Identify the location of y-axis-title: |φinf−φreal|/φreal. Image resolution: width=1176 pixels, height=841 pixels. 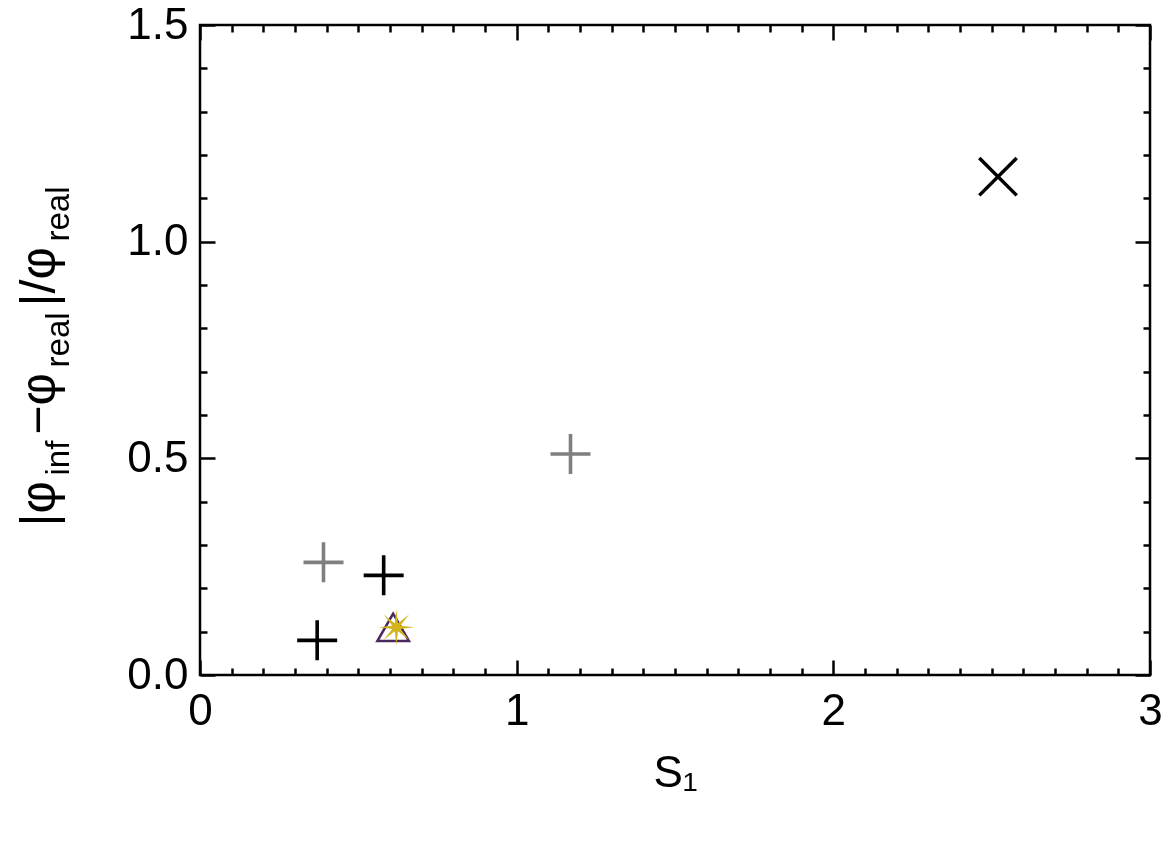
(43, 356).